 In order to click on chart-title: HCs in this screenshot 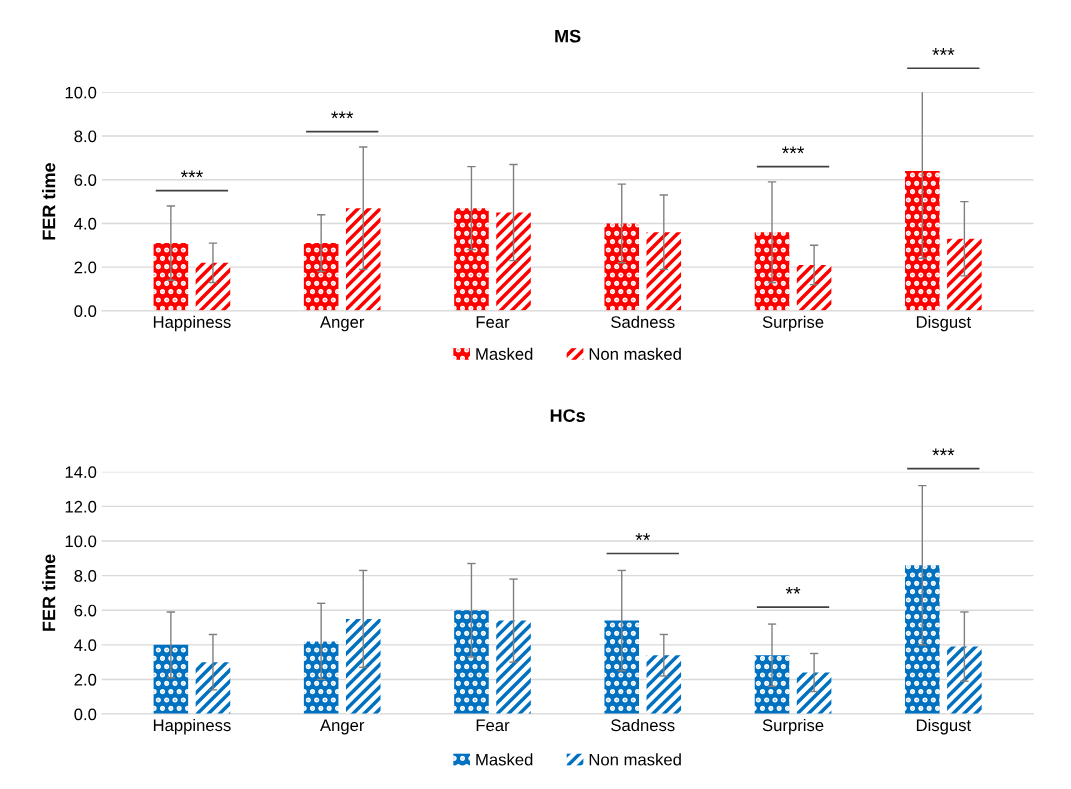, I will do `click(567, 415)`.